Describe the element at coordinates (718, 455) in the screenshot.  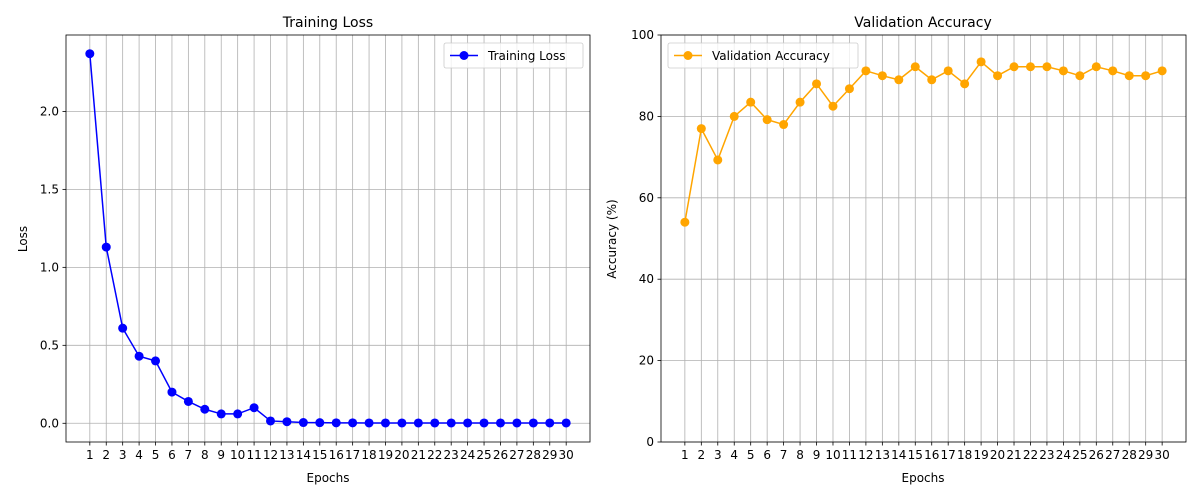
I see `x-tick-label: 3` at that location.